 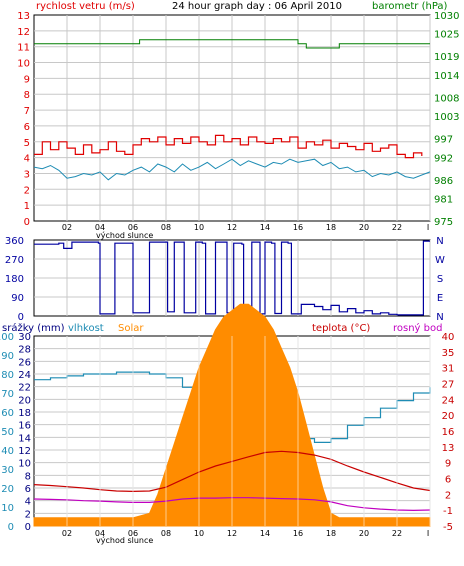 I want to click on wind-speed-tick: 0, so click(x=27, y=222).